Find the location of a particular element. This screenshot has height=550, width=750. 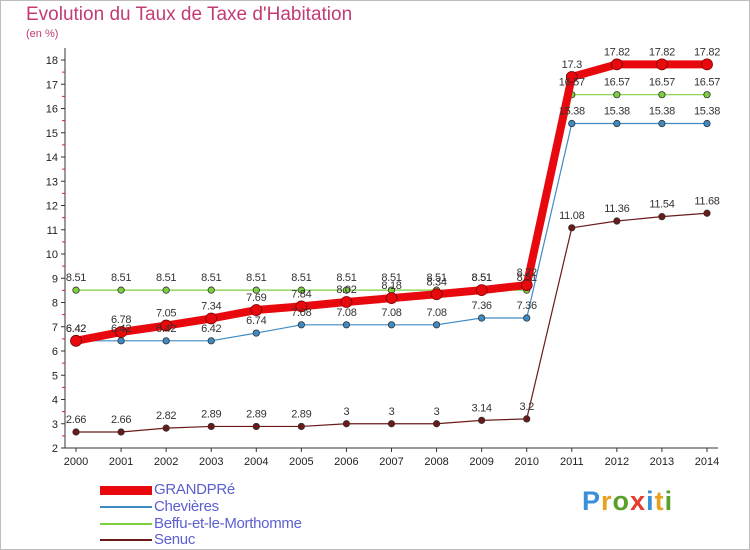

y-tick-label: 2 is located at coordinates (55, 449).